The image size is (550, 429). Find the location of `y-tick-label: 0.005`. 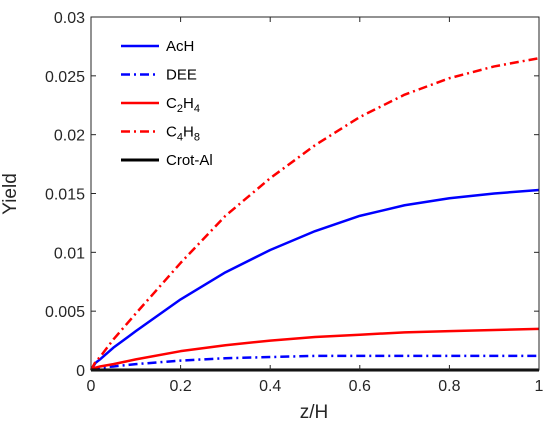

y-tick-label: 0.005 is located at coordinates (65, 312).